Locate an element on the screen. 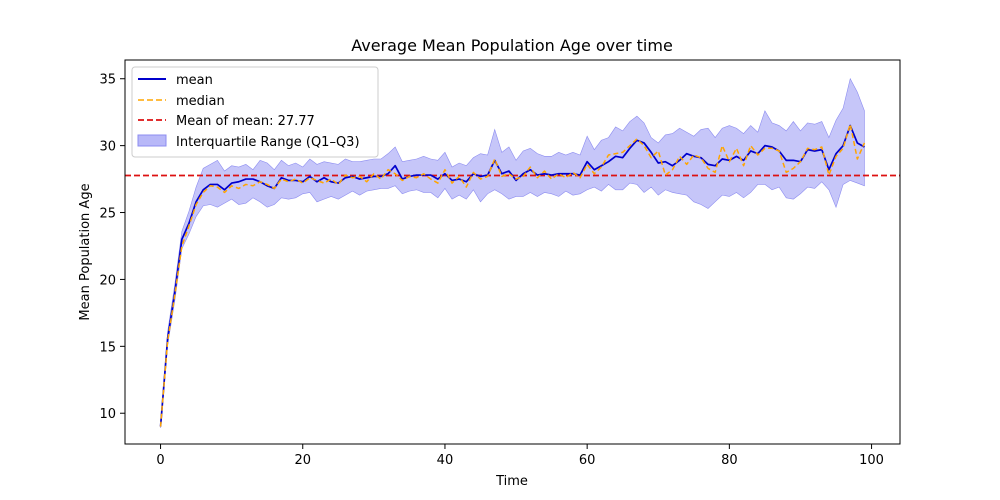 Image resolution: width=1000 pixels, height=500 pixels. y-tick-label: 35 is located at coordinates (107, 80).